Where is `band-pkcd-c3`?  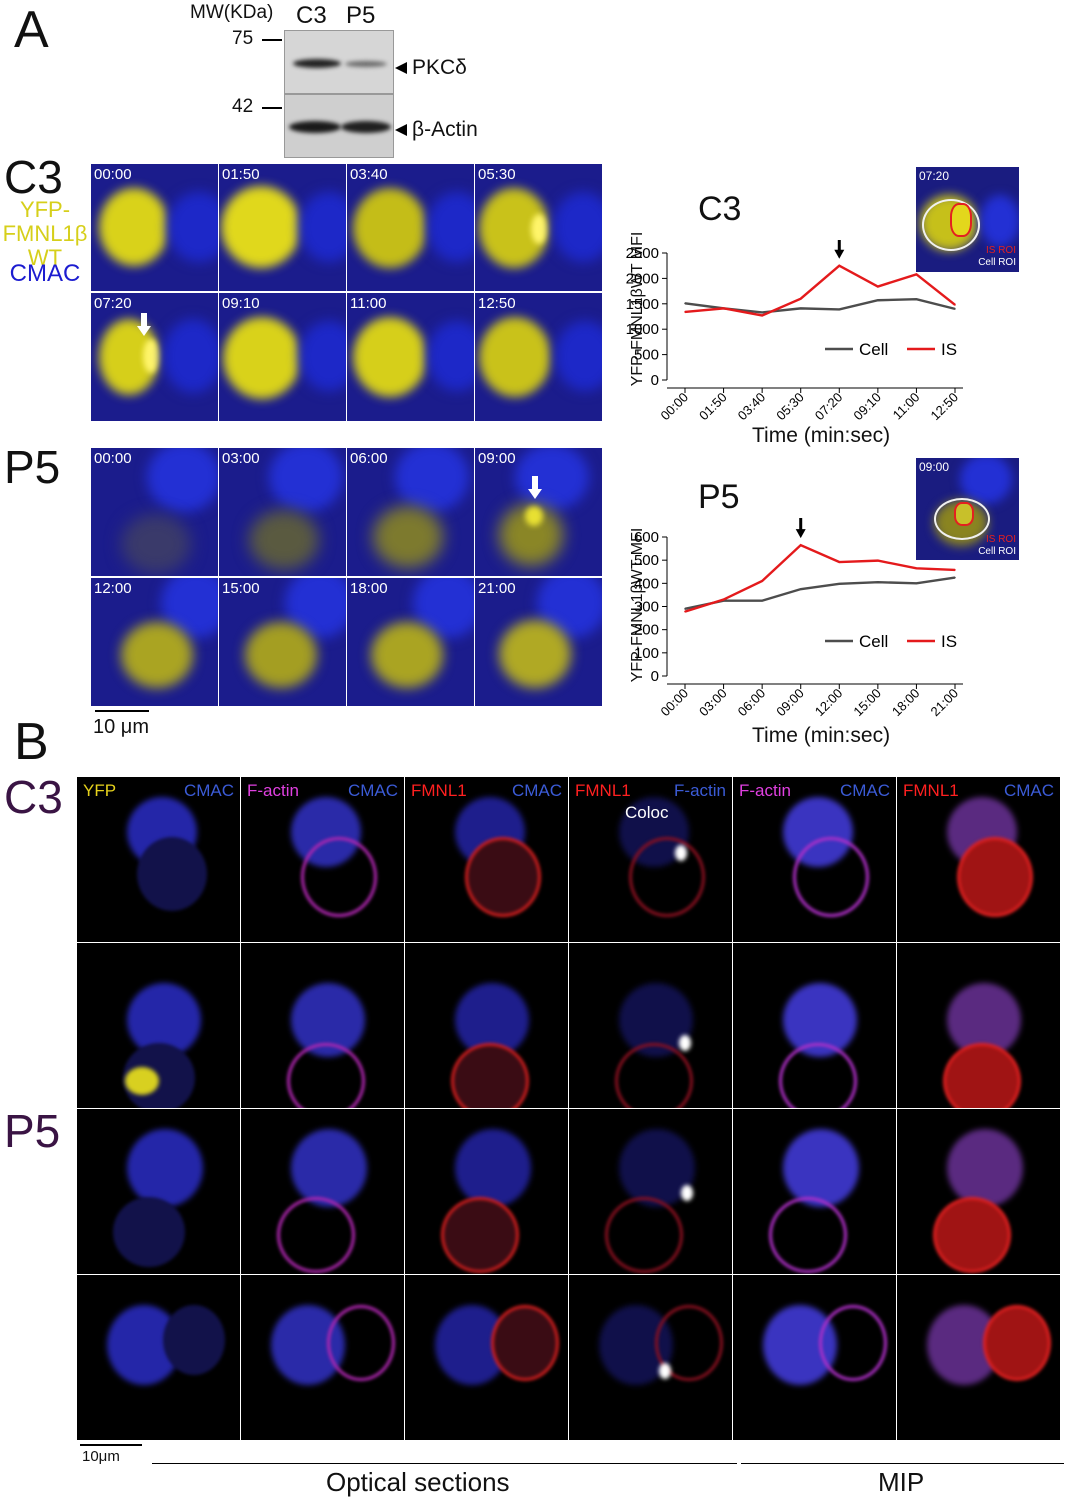
band-pkcd-c3 is located at coordinates (317, 63).